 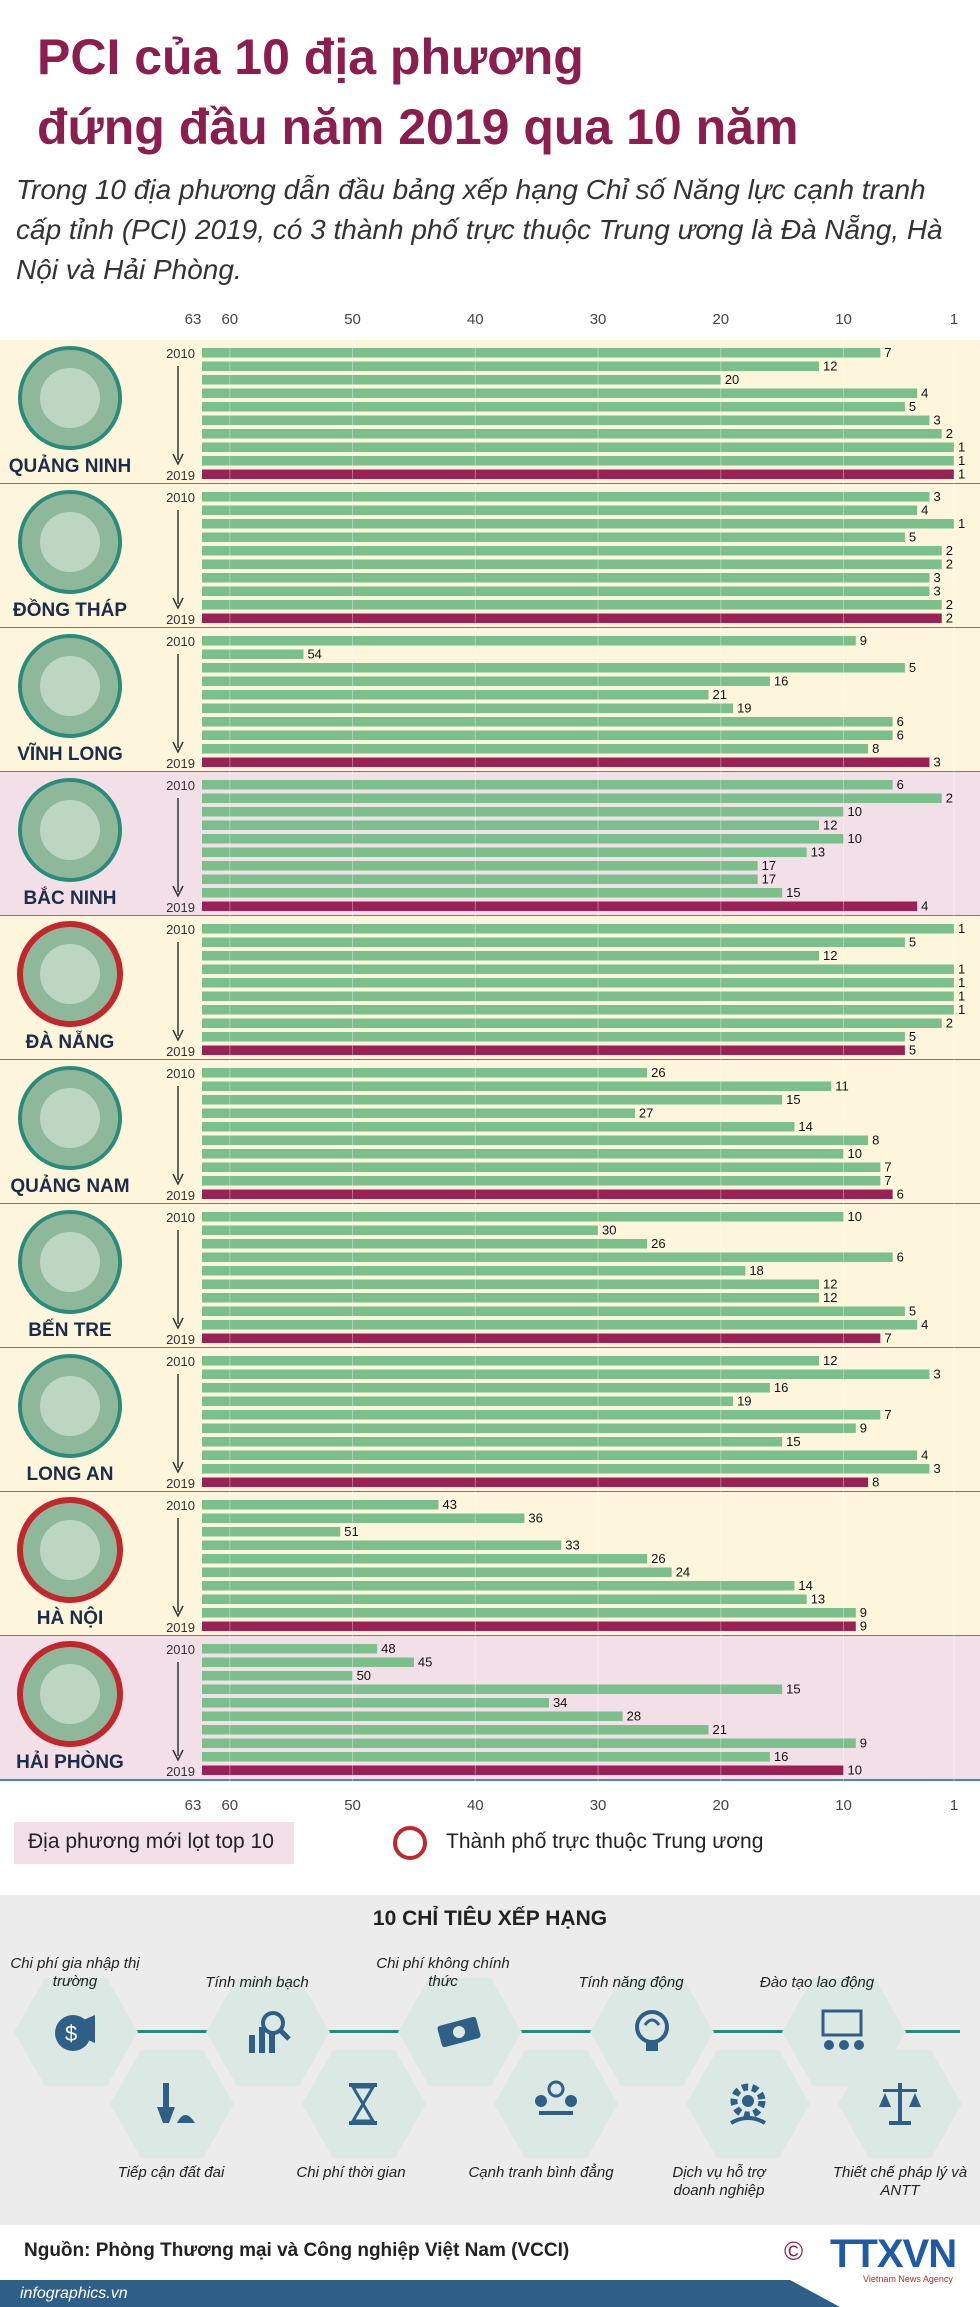 I want to click on bar-9-2011, so click(x=308, y=1662).